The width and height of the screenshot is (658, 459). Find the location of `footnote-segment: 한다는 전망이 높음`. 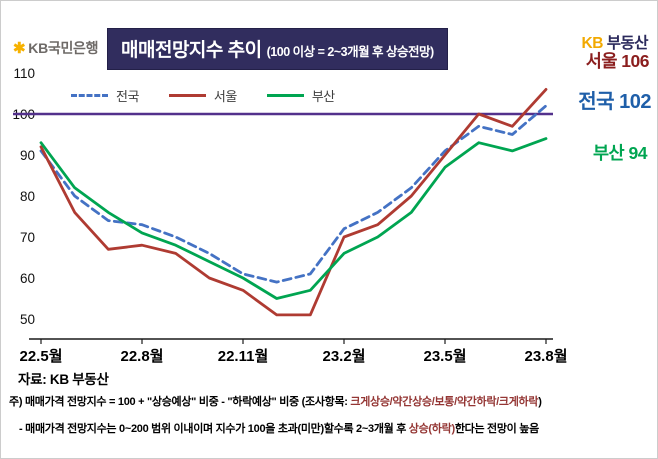

footnote-segment: 한다는 전망이 높음 is located at coordinates (496, 429).